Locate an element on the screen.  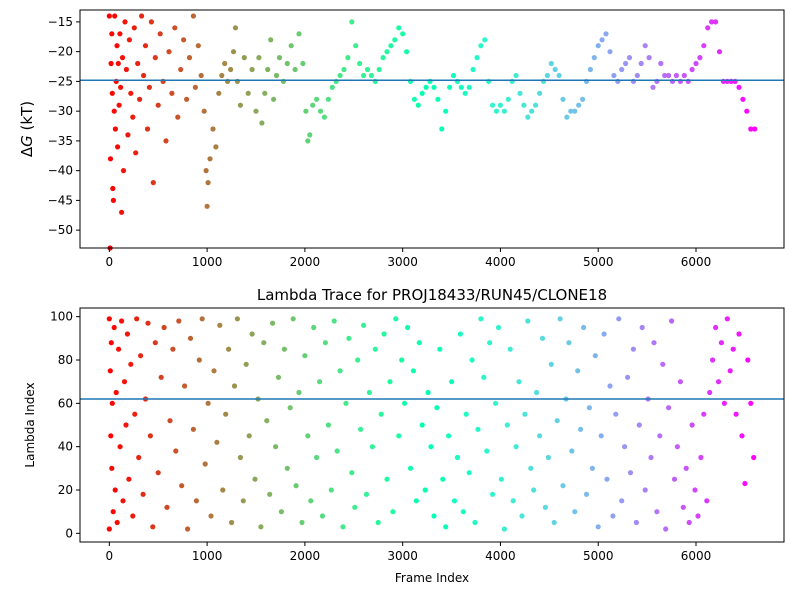
delta-g-y-tick-label: −40 is located at coordinates (60, 171).